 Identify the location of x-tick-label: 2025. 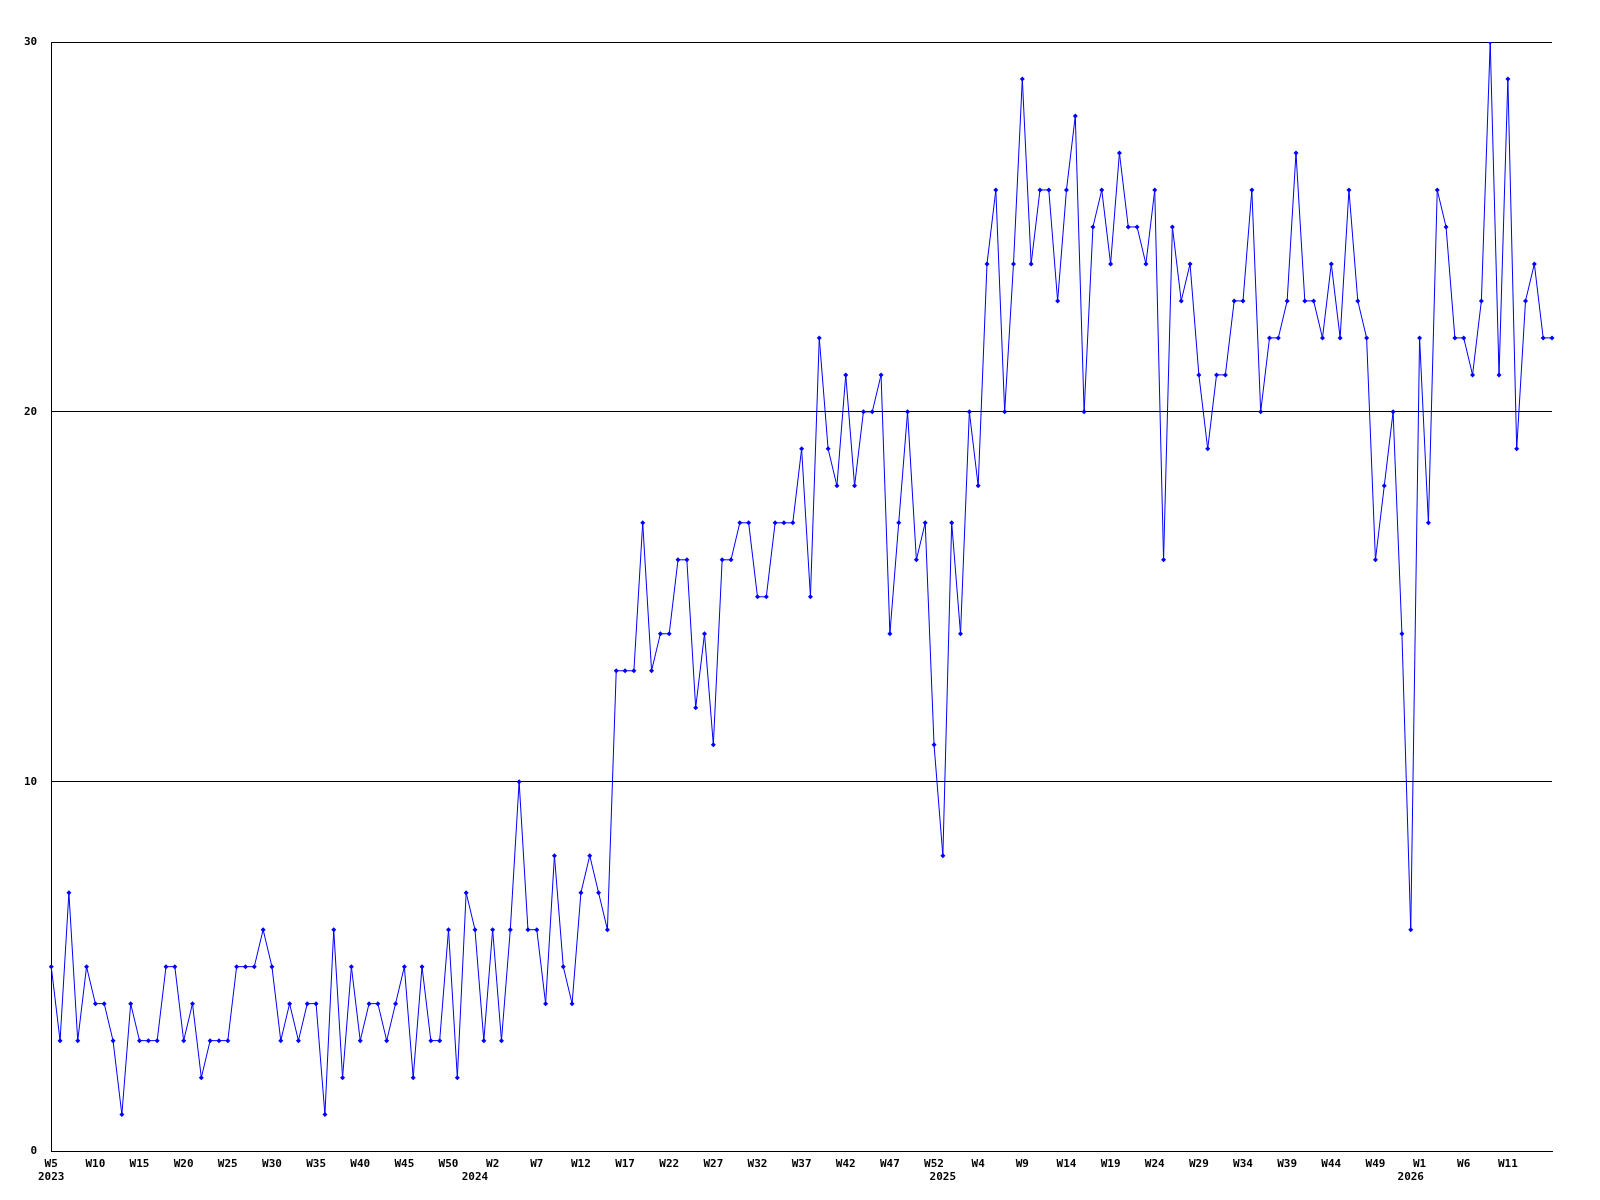
(943, 1177).